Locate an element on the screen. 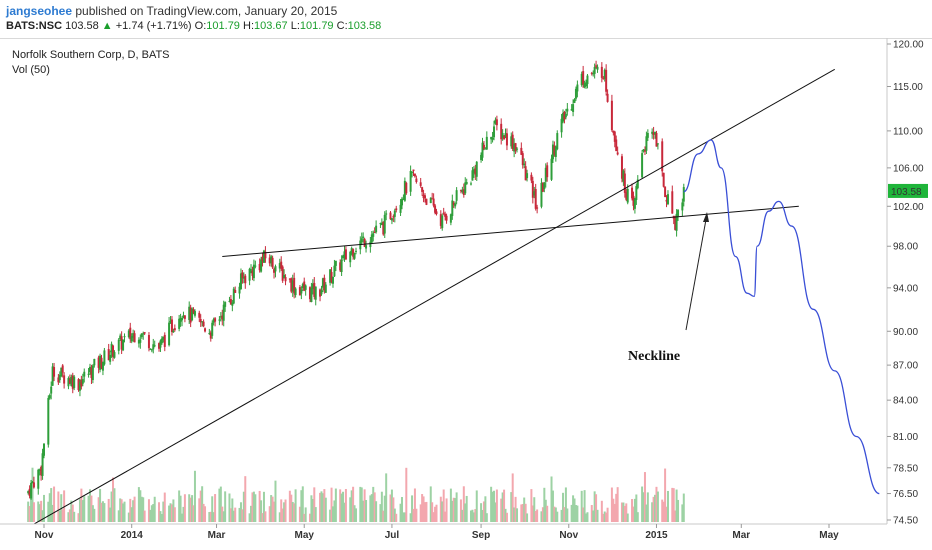 This screenshot has width=932, height=550. neckline is located at coordinates (510, 231).